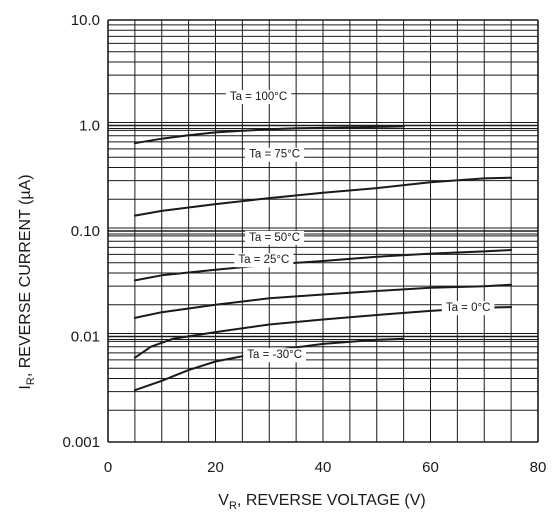 This screenshot has width=556, height=518. I want to click on x-axis-title-subscript: R, so click(233, 506).